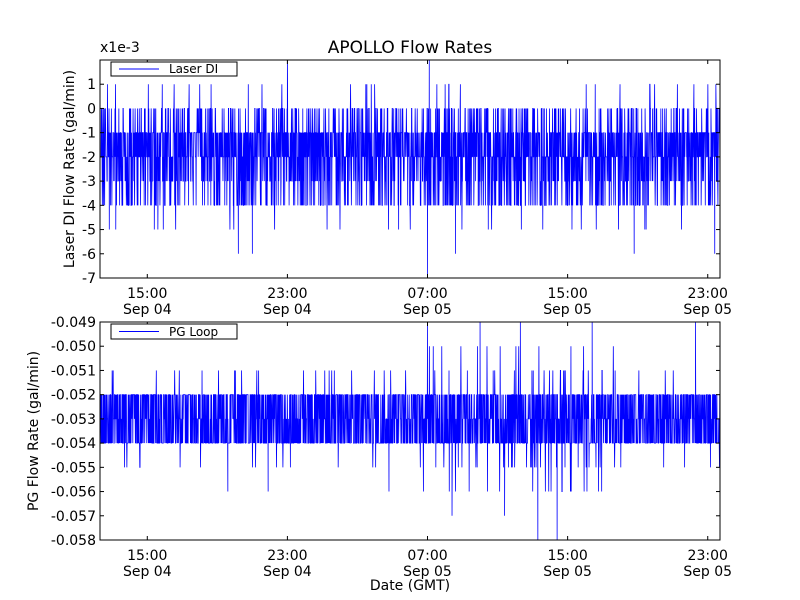 The width and height of the screenshot is (800, 600). What do you see at coordinates (89, 158) in the screenshot?
I see `y-tick-label: -2` at bounding box center [89, 158].